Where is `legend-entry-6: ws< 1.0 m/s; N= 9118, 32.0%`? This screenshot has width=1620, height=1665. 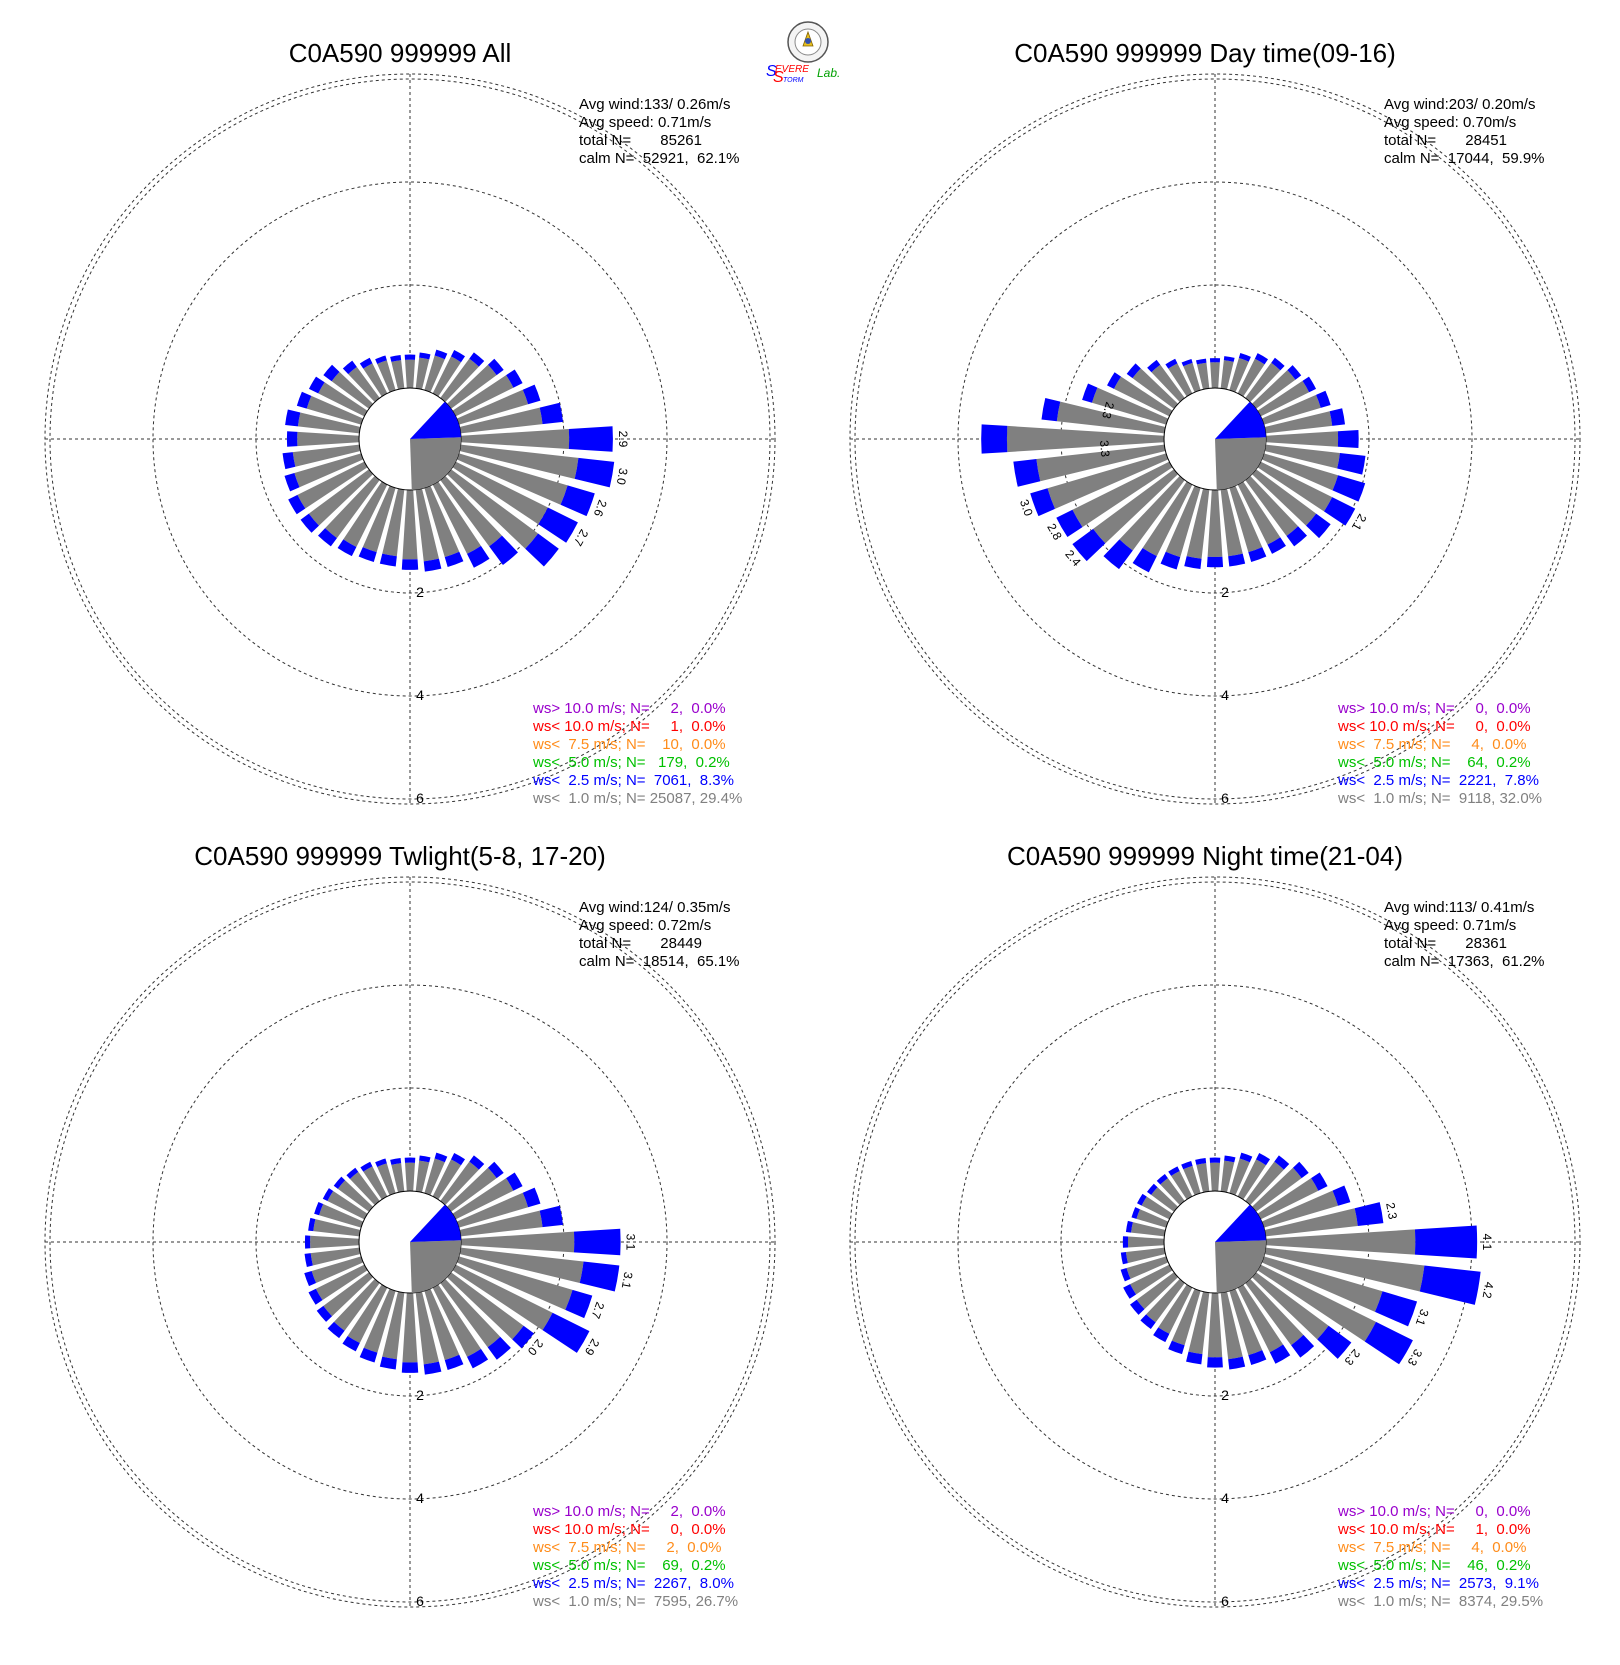
legend-entry-6: ws< 1.0 m/s; N= 9118, 32.0% is located at coordinates (1439, 798).